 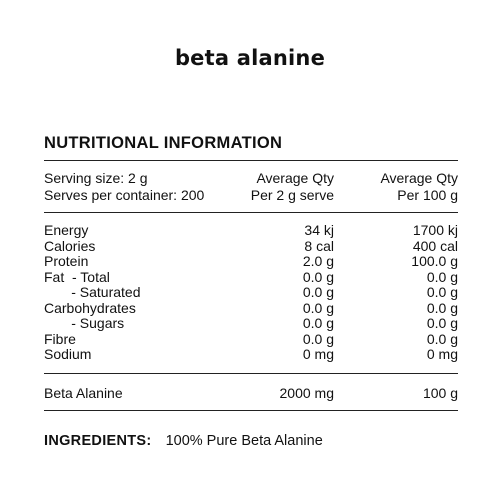 What do you see at coordinates (251, 410) in the screenshot?
I see `rule-bottom` at bounding box center [251, 410].